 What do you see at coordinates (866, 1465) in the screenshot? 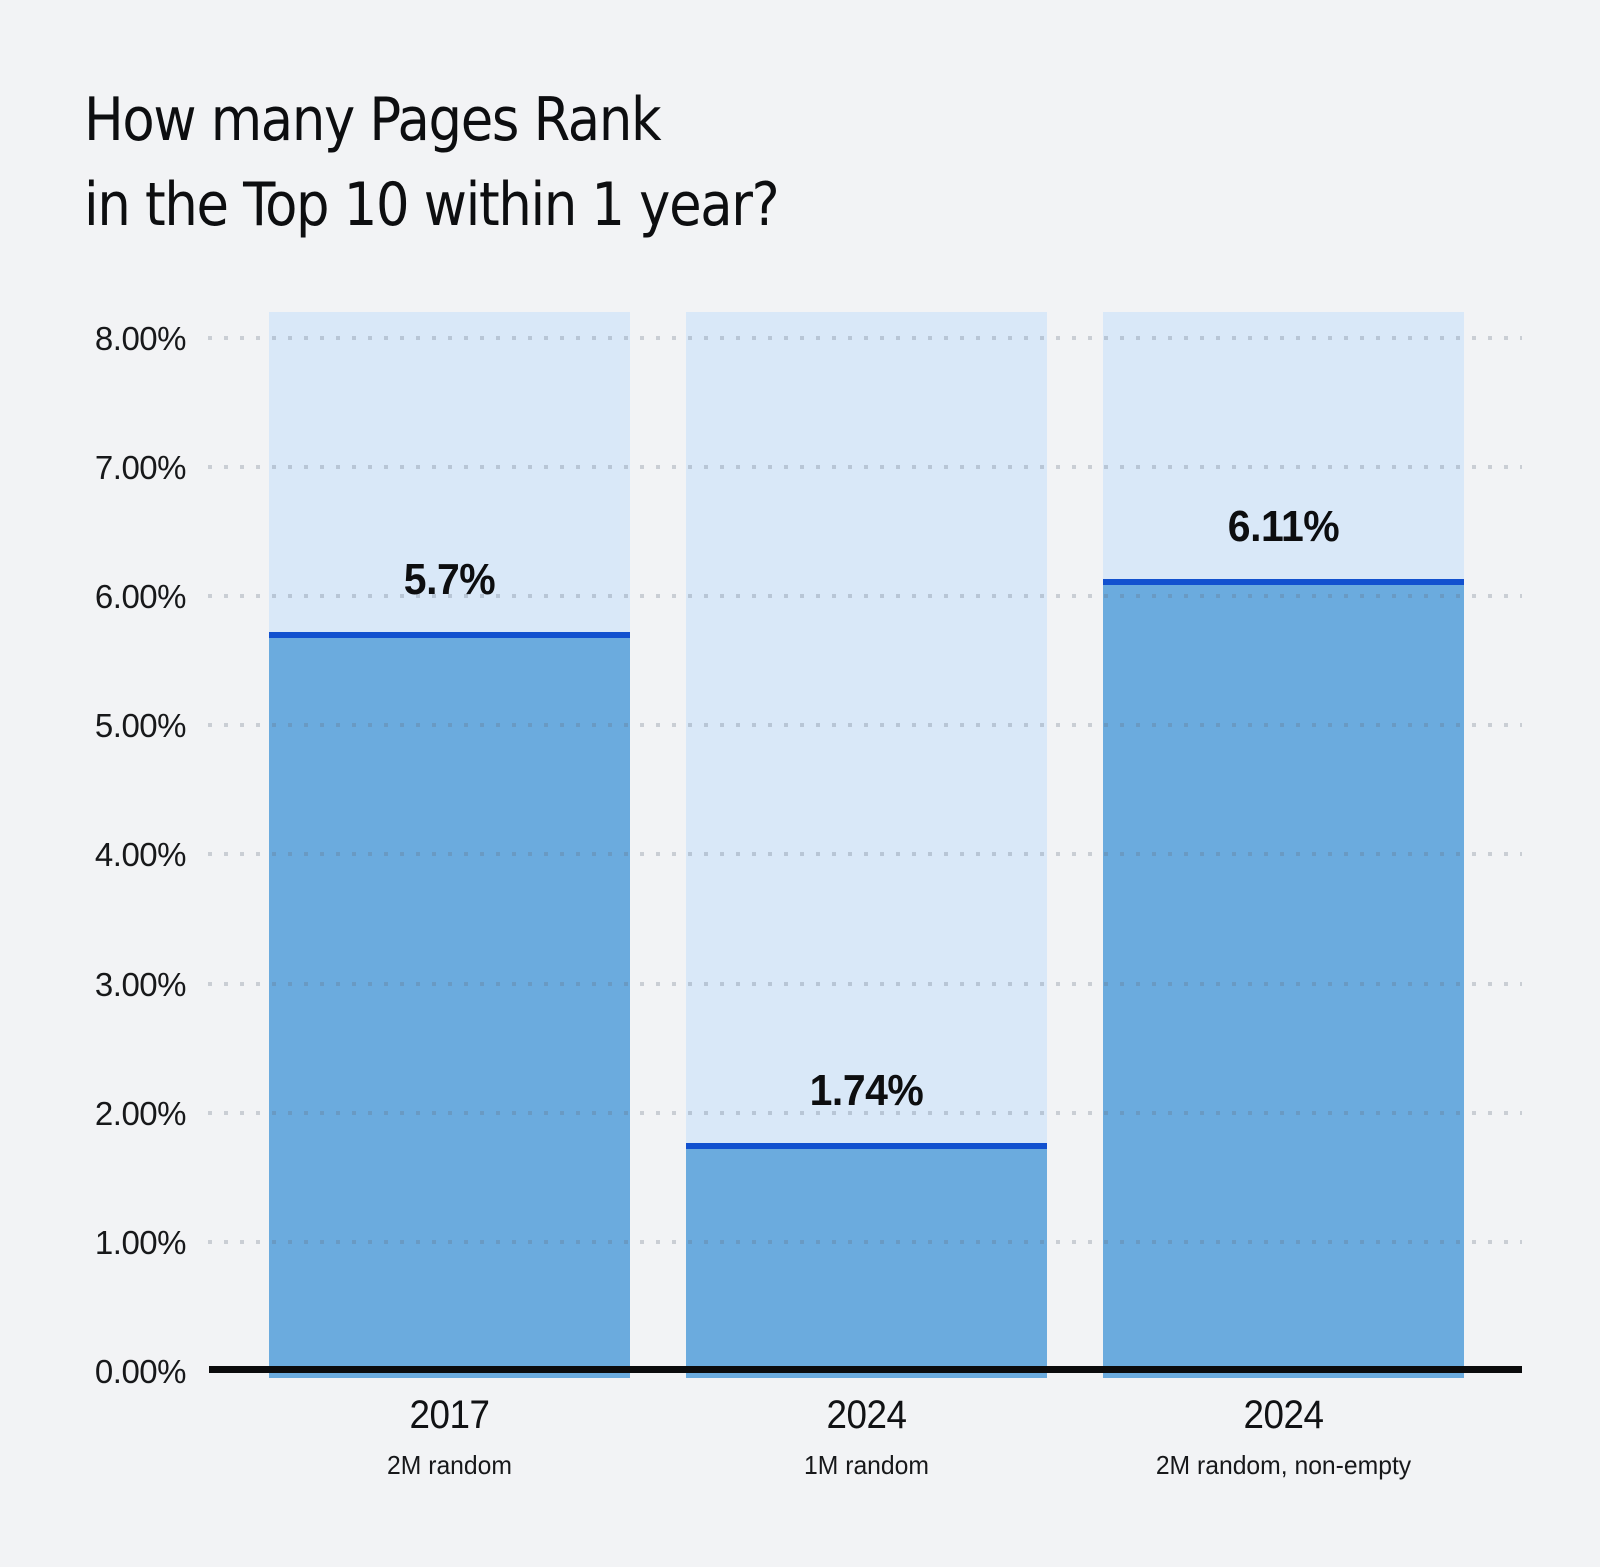
I see `x-tick-sublabel: 1M random` at bounding box center [866, 1465].